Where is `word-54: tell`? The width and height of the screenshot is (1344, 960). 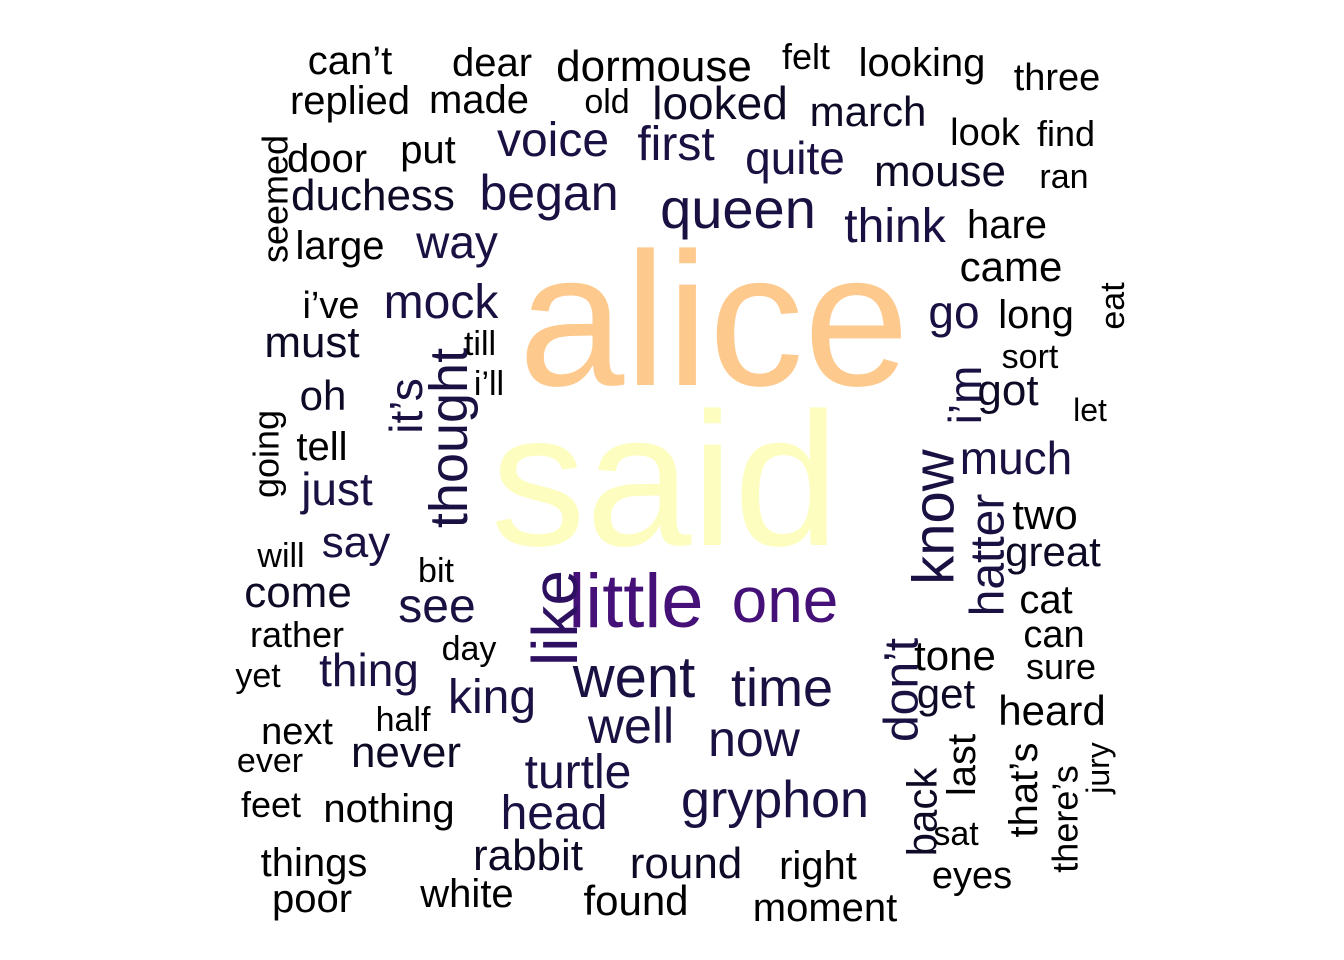
word-54: tell is located at coordinates (321, 447).